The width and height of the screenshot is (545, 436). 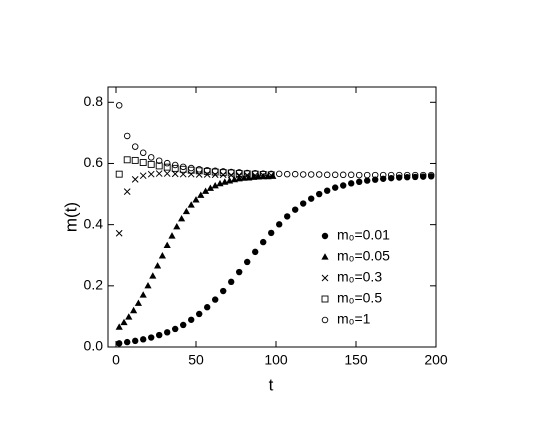 What do you see at coordinates (359, 298) in the screenshot?
I see `legend-label: m₀=0.5` at bounding box center [359, 298].